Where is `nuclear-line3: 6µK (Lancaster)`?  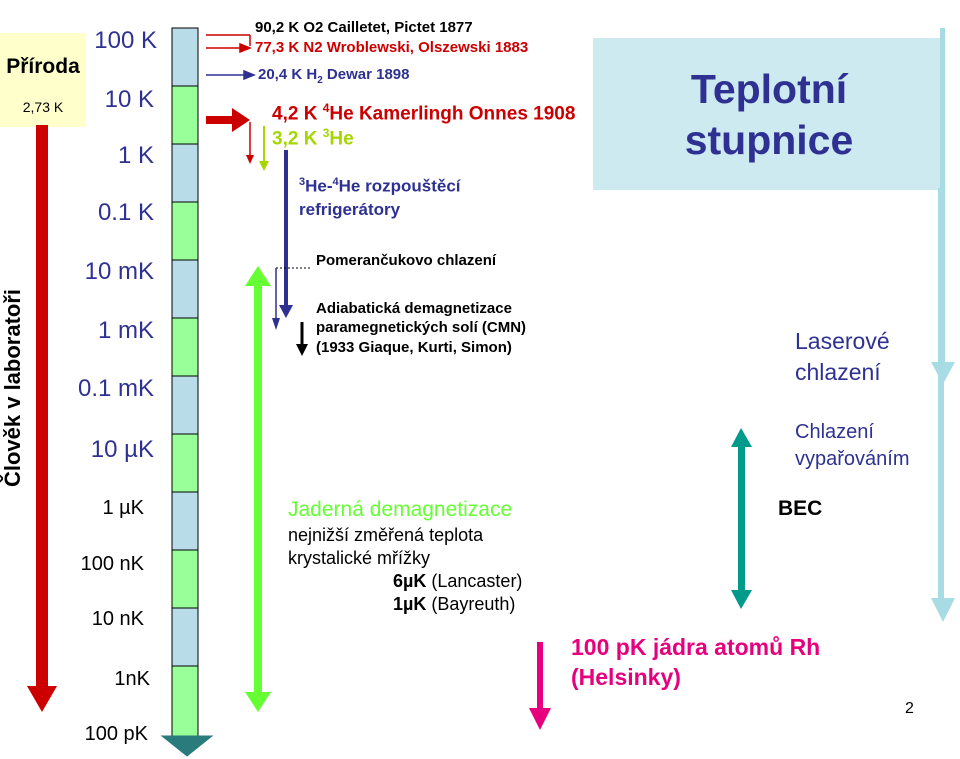 nuclear-line3: 6µK (Lancaster) is located at coordinates (457, 581).